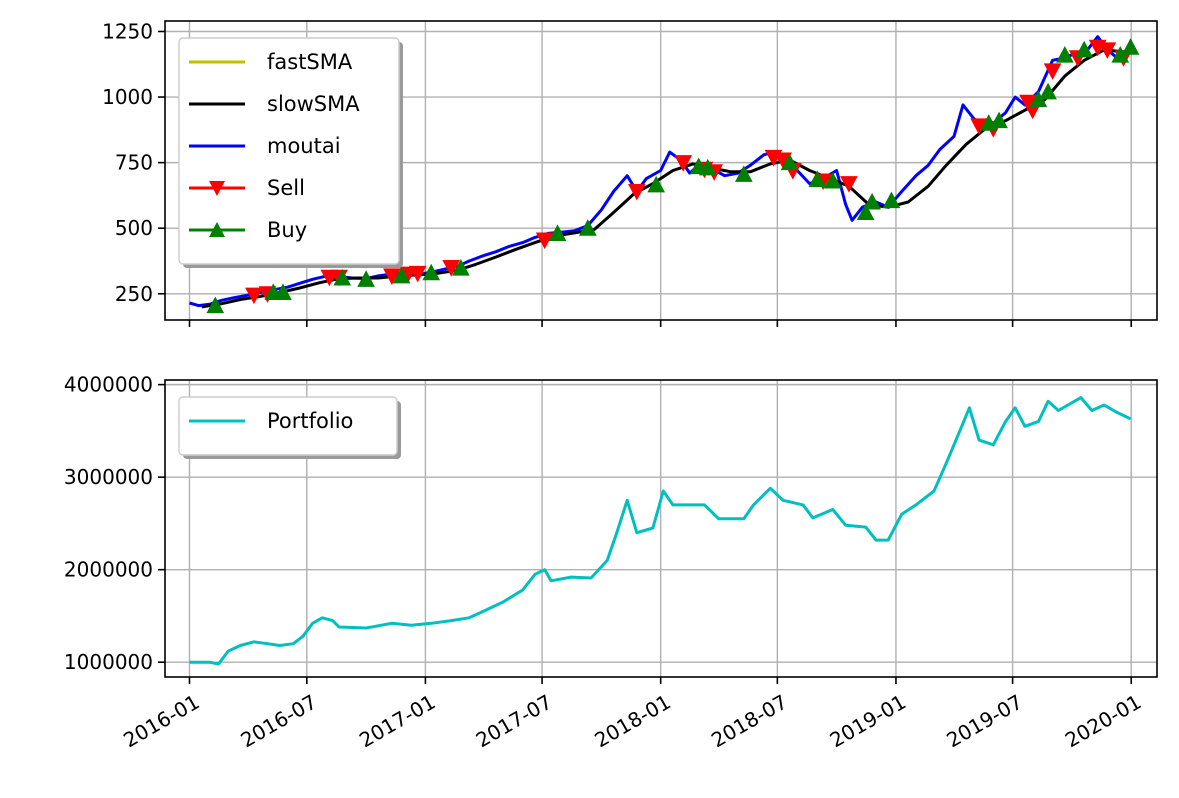 The height and width of the screenshot is (798, 1179). Describe the element at coordinates (127, 97) in the screenshot. I see `y-tick-label: 1000` at that location.